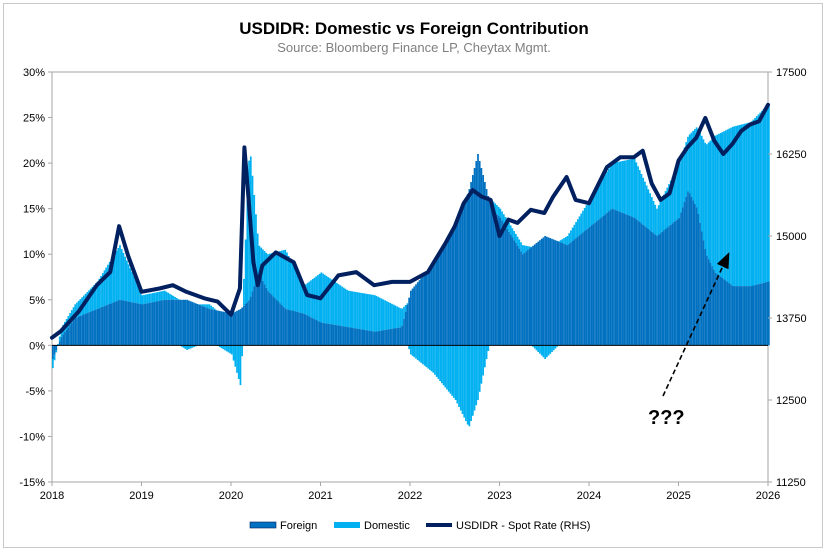  Describe the element at coordinates (32, 483) in the screenshot. I see `left-tick-label: -15%` at that location.